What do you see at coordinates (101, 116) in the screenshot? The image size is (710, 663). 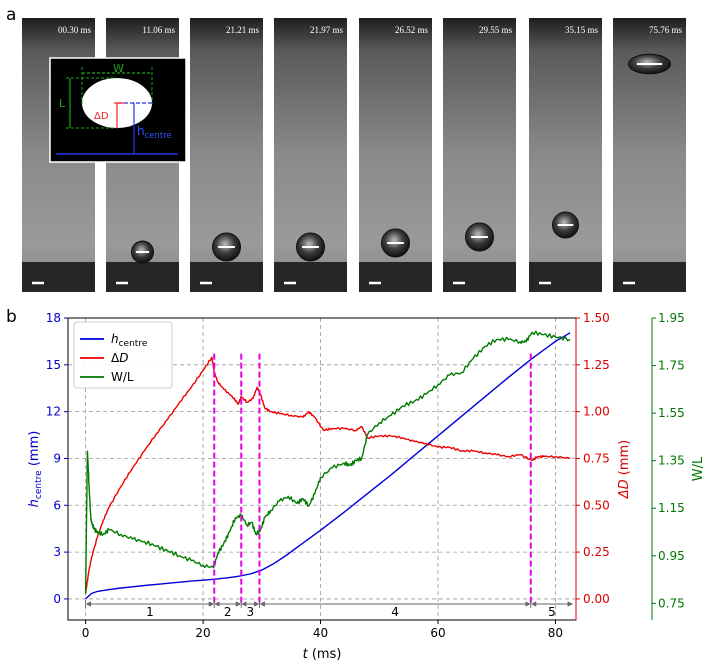 I see `inset-dd-label: ΔD` at bounding box center [101, 116].